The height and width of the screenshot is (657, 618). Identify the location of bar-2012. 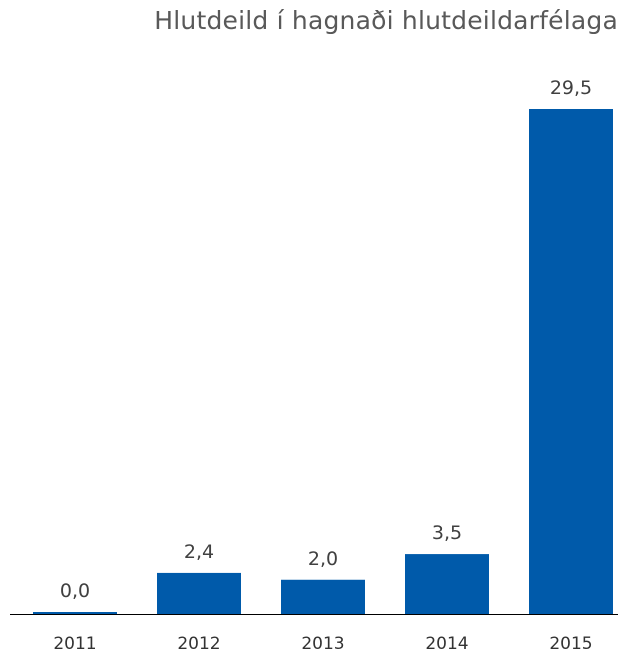
(199, 593).